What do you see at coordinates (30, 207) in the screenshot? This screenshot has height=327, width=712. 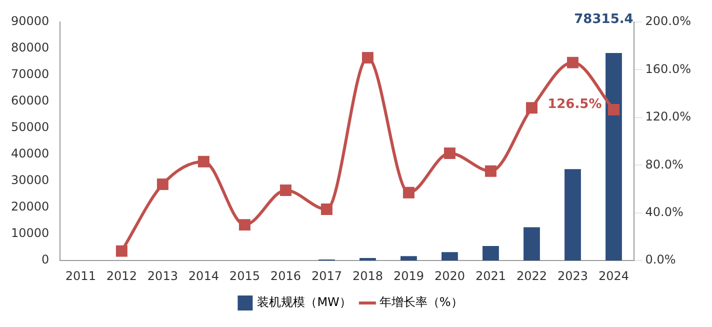 I see `y-tick-label: 20000` at bounding box center [30, 207].